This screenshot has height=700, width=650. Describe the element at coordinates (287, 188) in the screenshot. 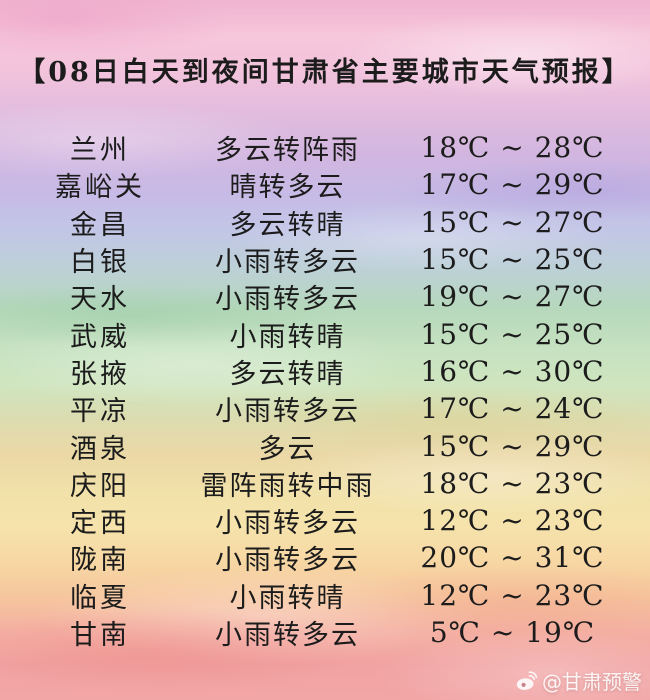

I see `weather-condition: 晴转多云` at that location.